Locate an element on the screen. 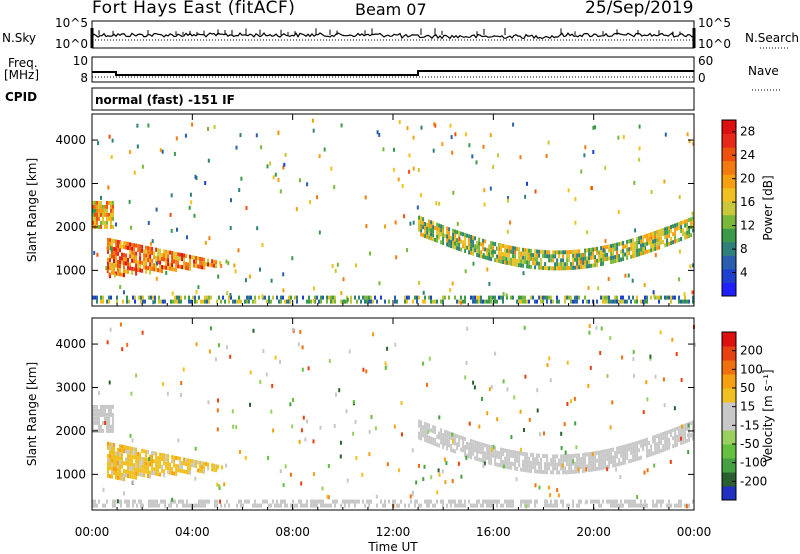  colorbar-tick-label: 24 is located at coordinates (747, 155).